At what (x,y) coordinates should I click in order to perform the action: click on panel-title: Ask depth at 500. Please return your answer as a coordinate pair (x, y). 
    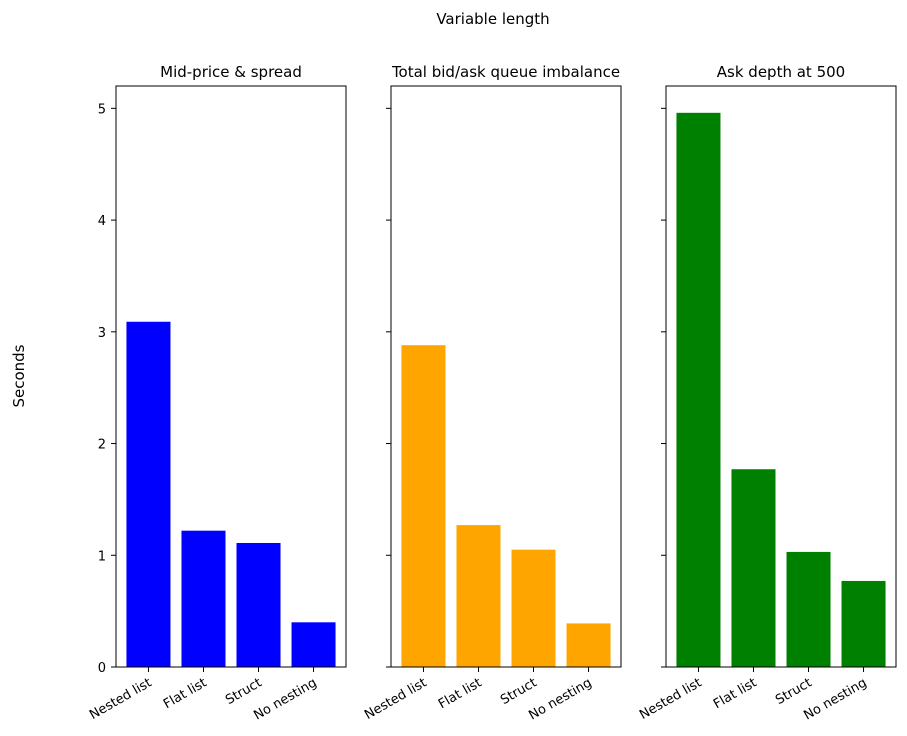
    Looking at the image, I should click on (781, 72).